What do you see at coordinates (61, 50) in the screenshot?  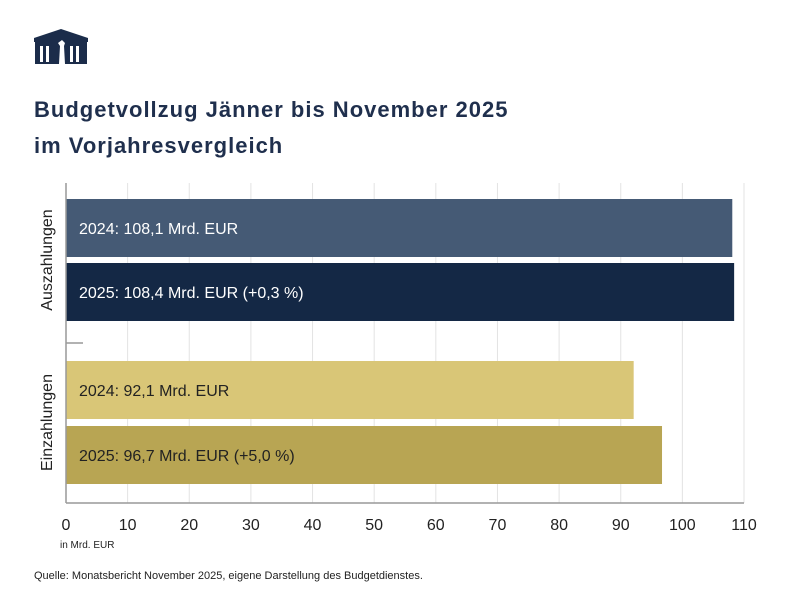 I see `parliament-logo` at bounding box center [61, 50].